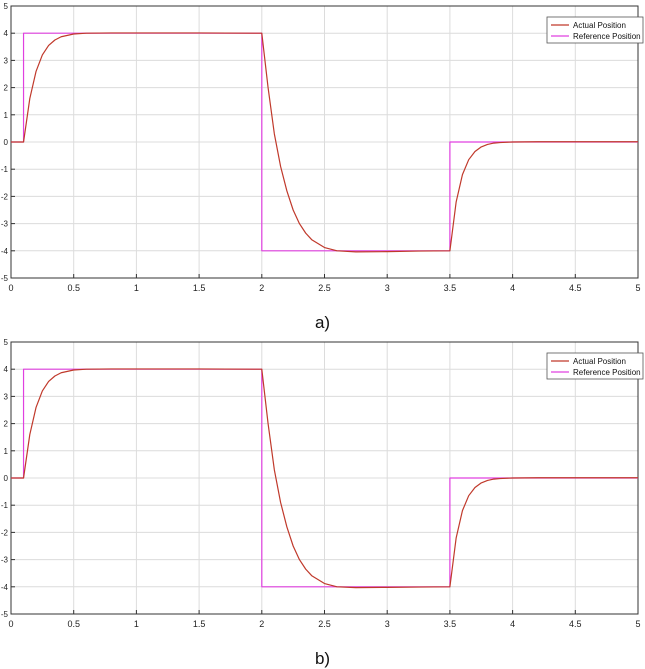 This screenshot has height=669, width=645. Describe the element at coordinates (322, 322) in the screenshot. I see `caption-a: a)` at that location.